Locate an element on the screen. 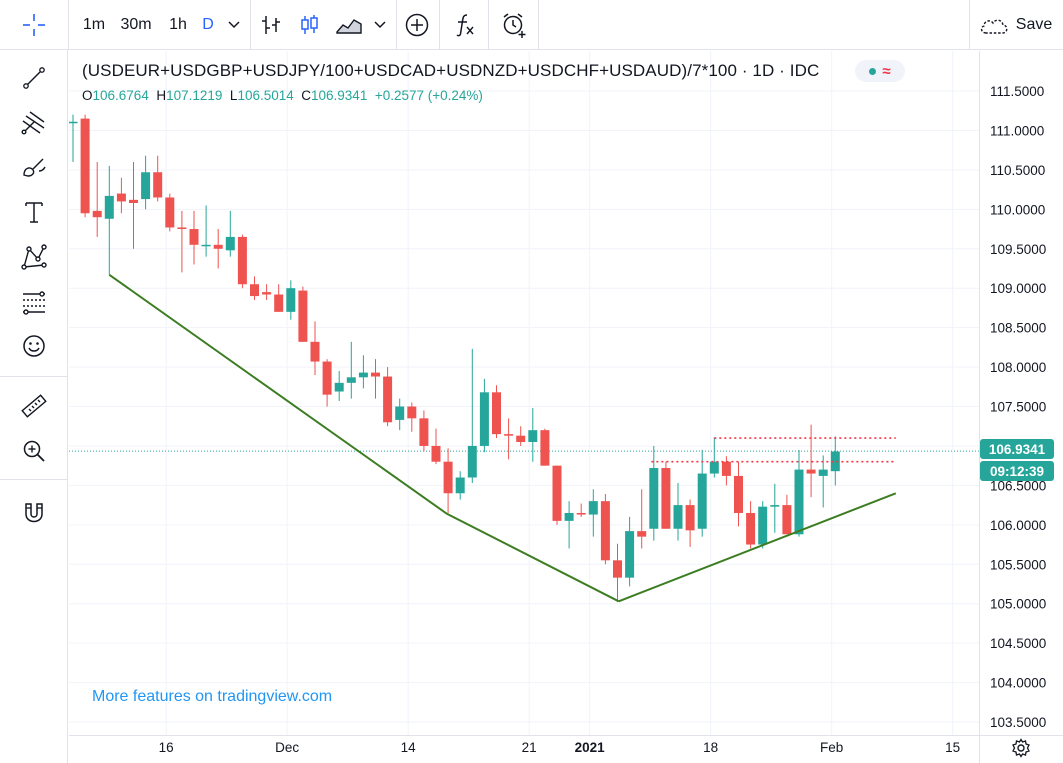 The image size is (1063, 763). price-tick-label: 103.5000 is located at coordinates (1018, 722).